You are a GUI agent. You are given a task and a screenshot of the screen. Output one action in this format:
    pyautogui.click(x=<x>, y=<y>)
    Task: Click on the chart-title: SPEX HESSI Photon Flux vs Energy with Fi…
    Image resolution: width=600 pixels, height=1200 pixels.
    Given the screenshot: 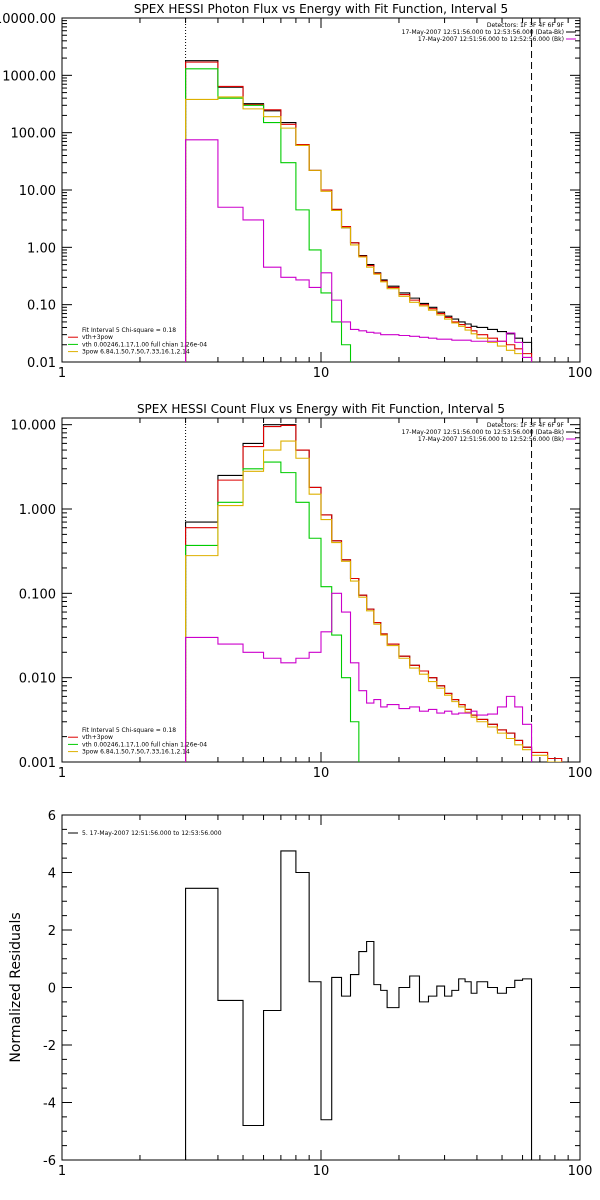 What is the action you would take?
    pyautogui.click(x=321, y=9)
    